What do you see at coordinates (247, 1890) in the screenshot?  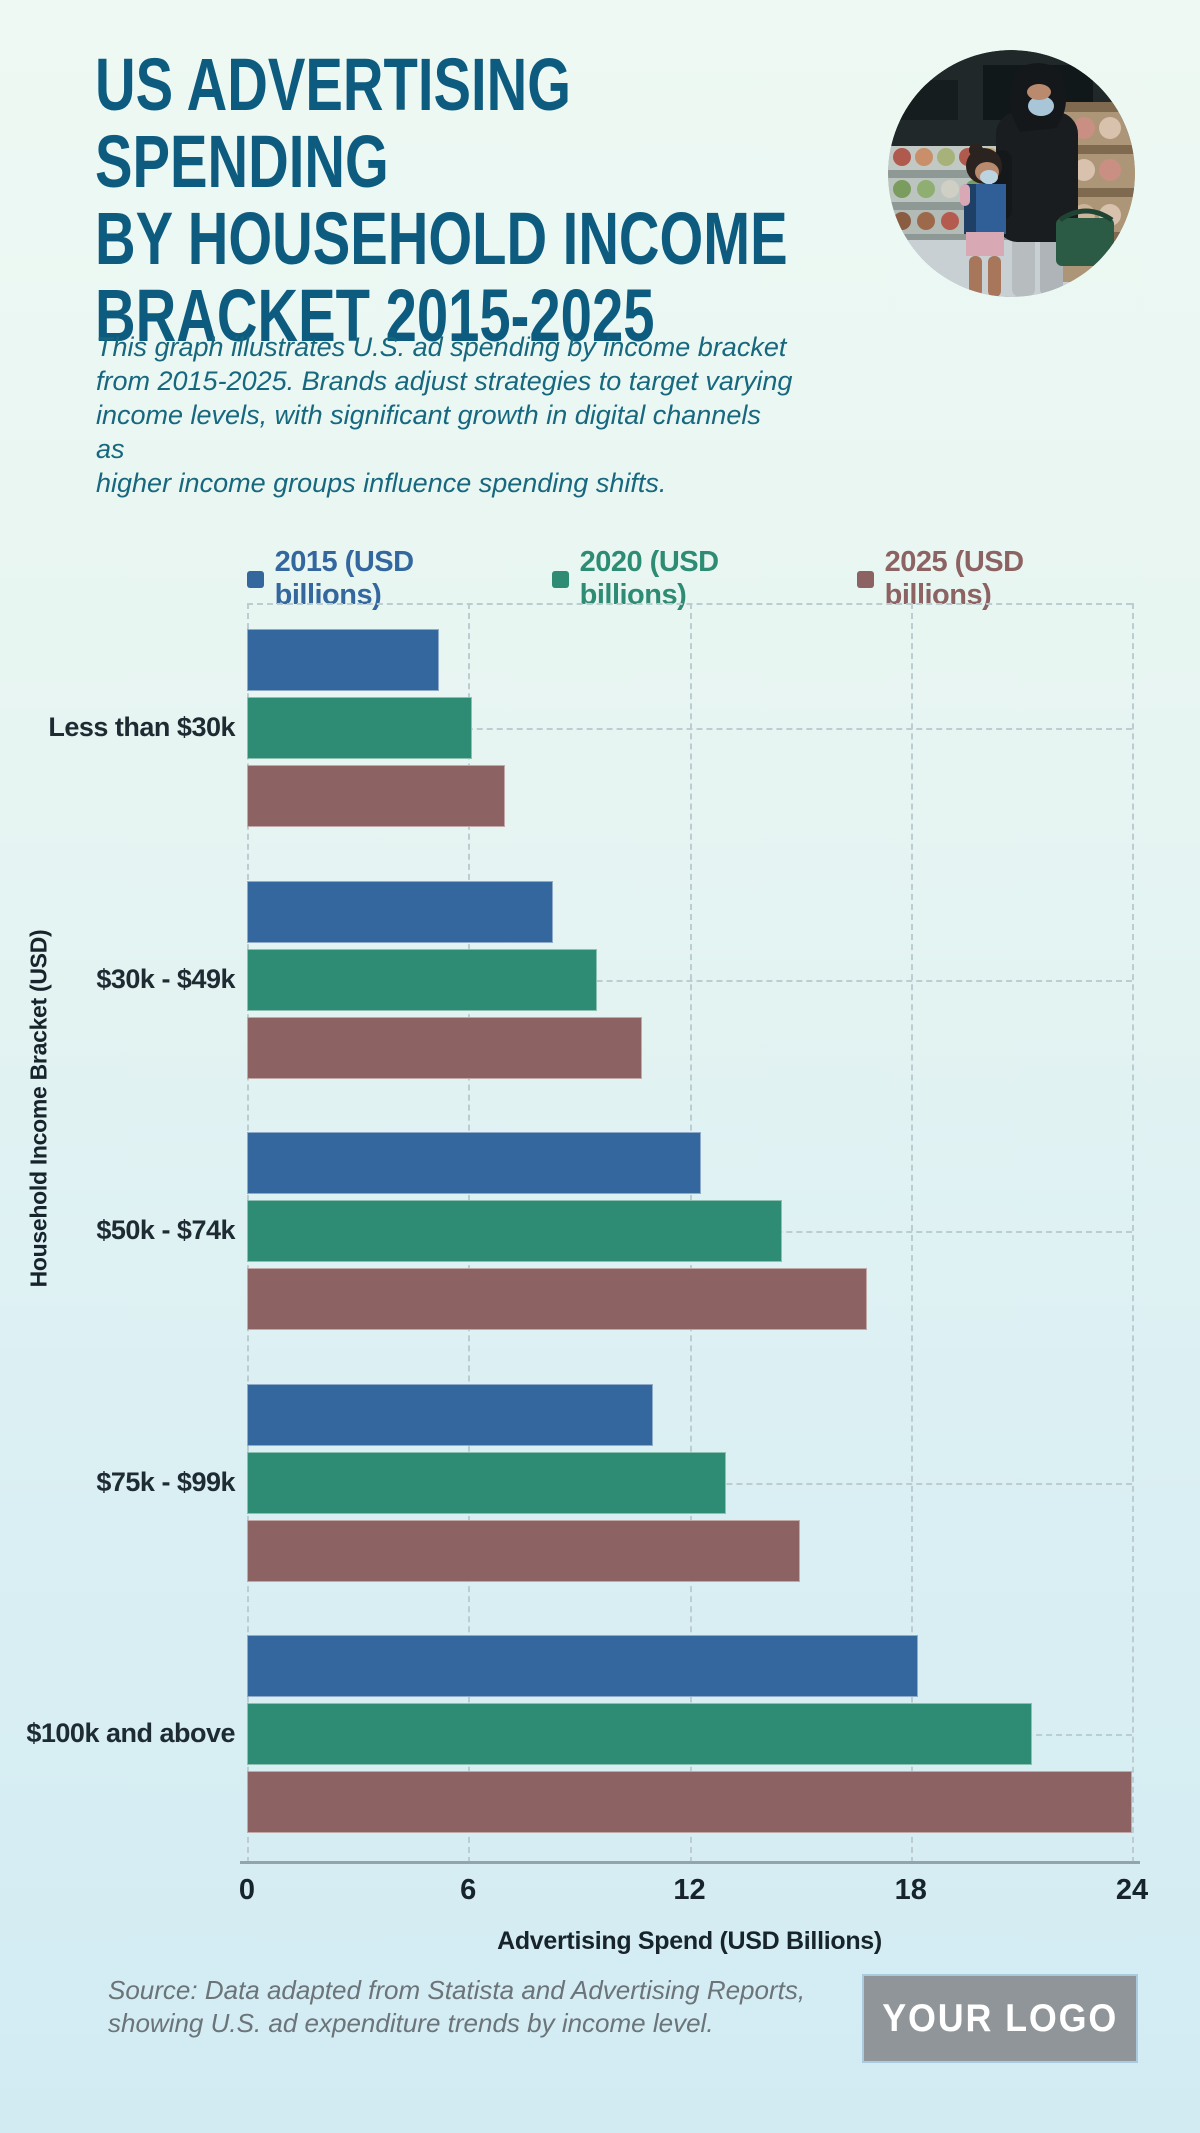 I see `x-tick-label: 0` at bounding box center [247, 1890].